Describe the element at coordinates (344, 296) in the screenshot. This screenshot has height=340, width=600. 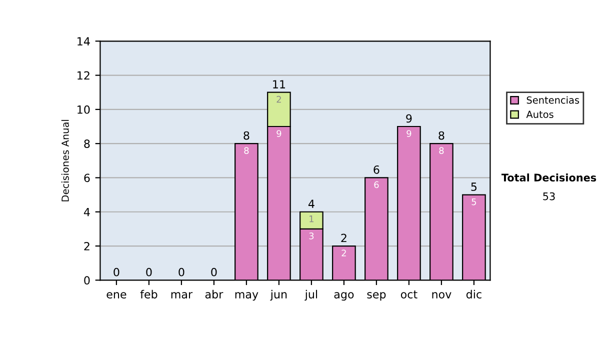
I see `x-tick-label: ago` at that location.